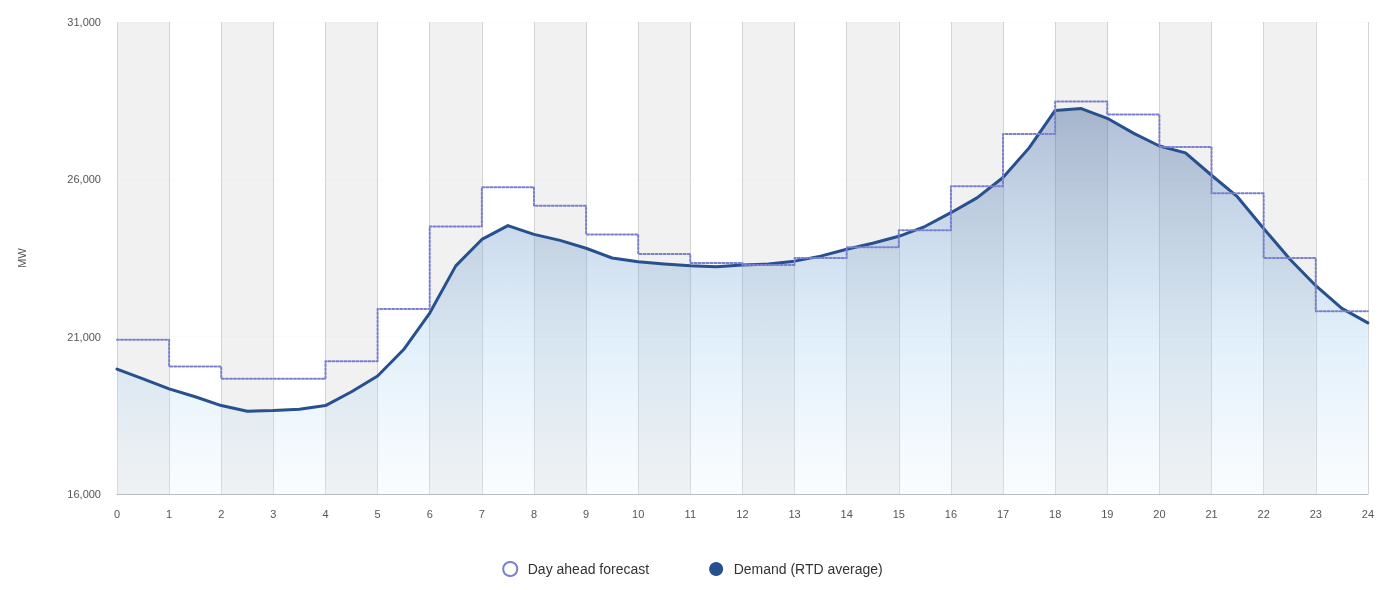  I want to click on x-tick-label: 9, so click(586, 513).